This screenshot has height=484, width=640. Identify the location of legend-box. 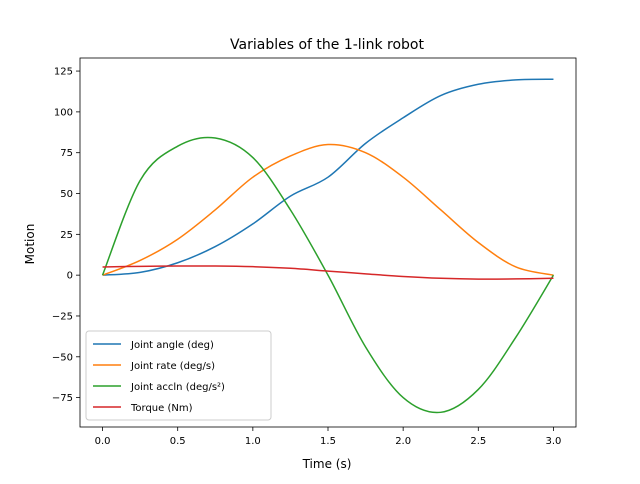
(178, 375).